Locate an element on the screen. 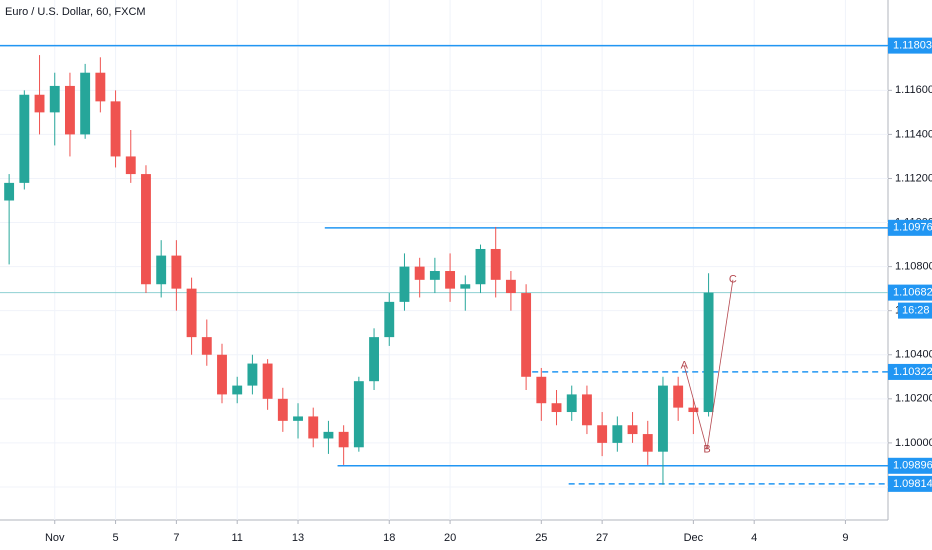  y-tick-label: 1.11400 is located at coordinates (913, 134).